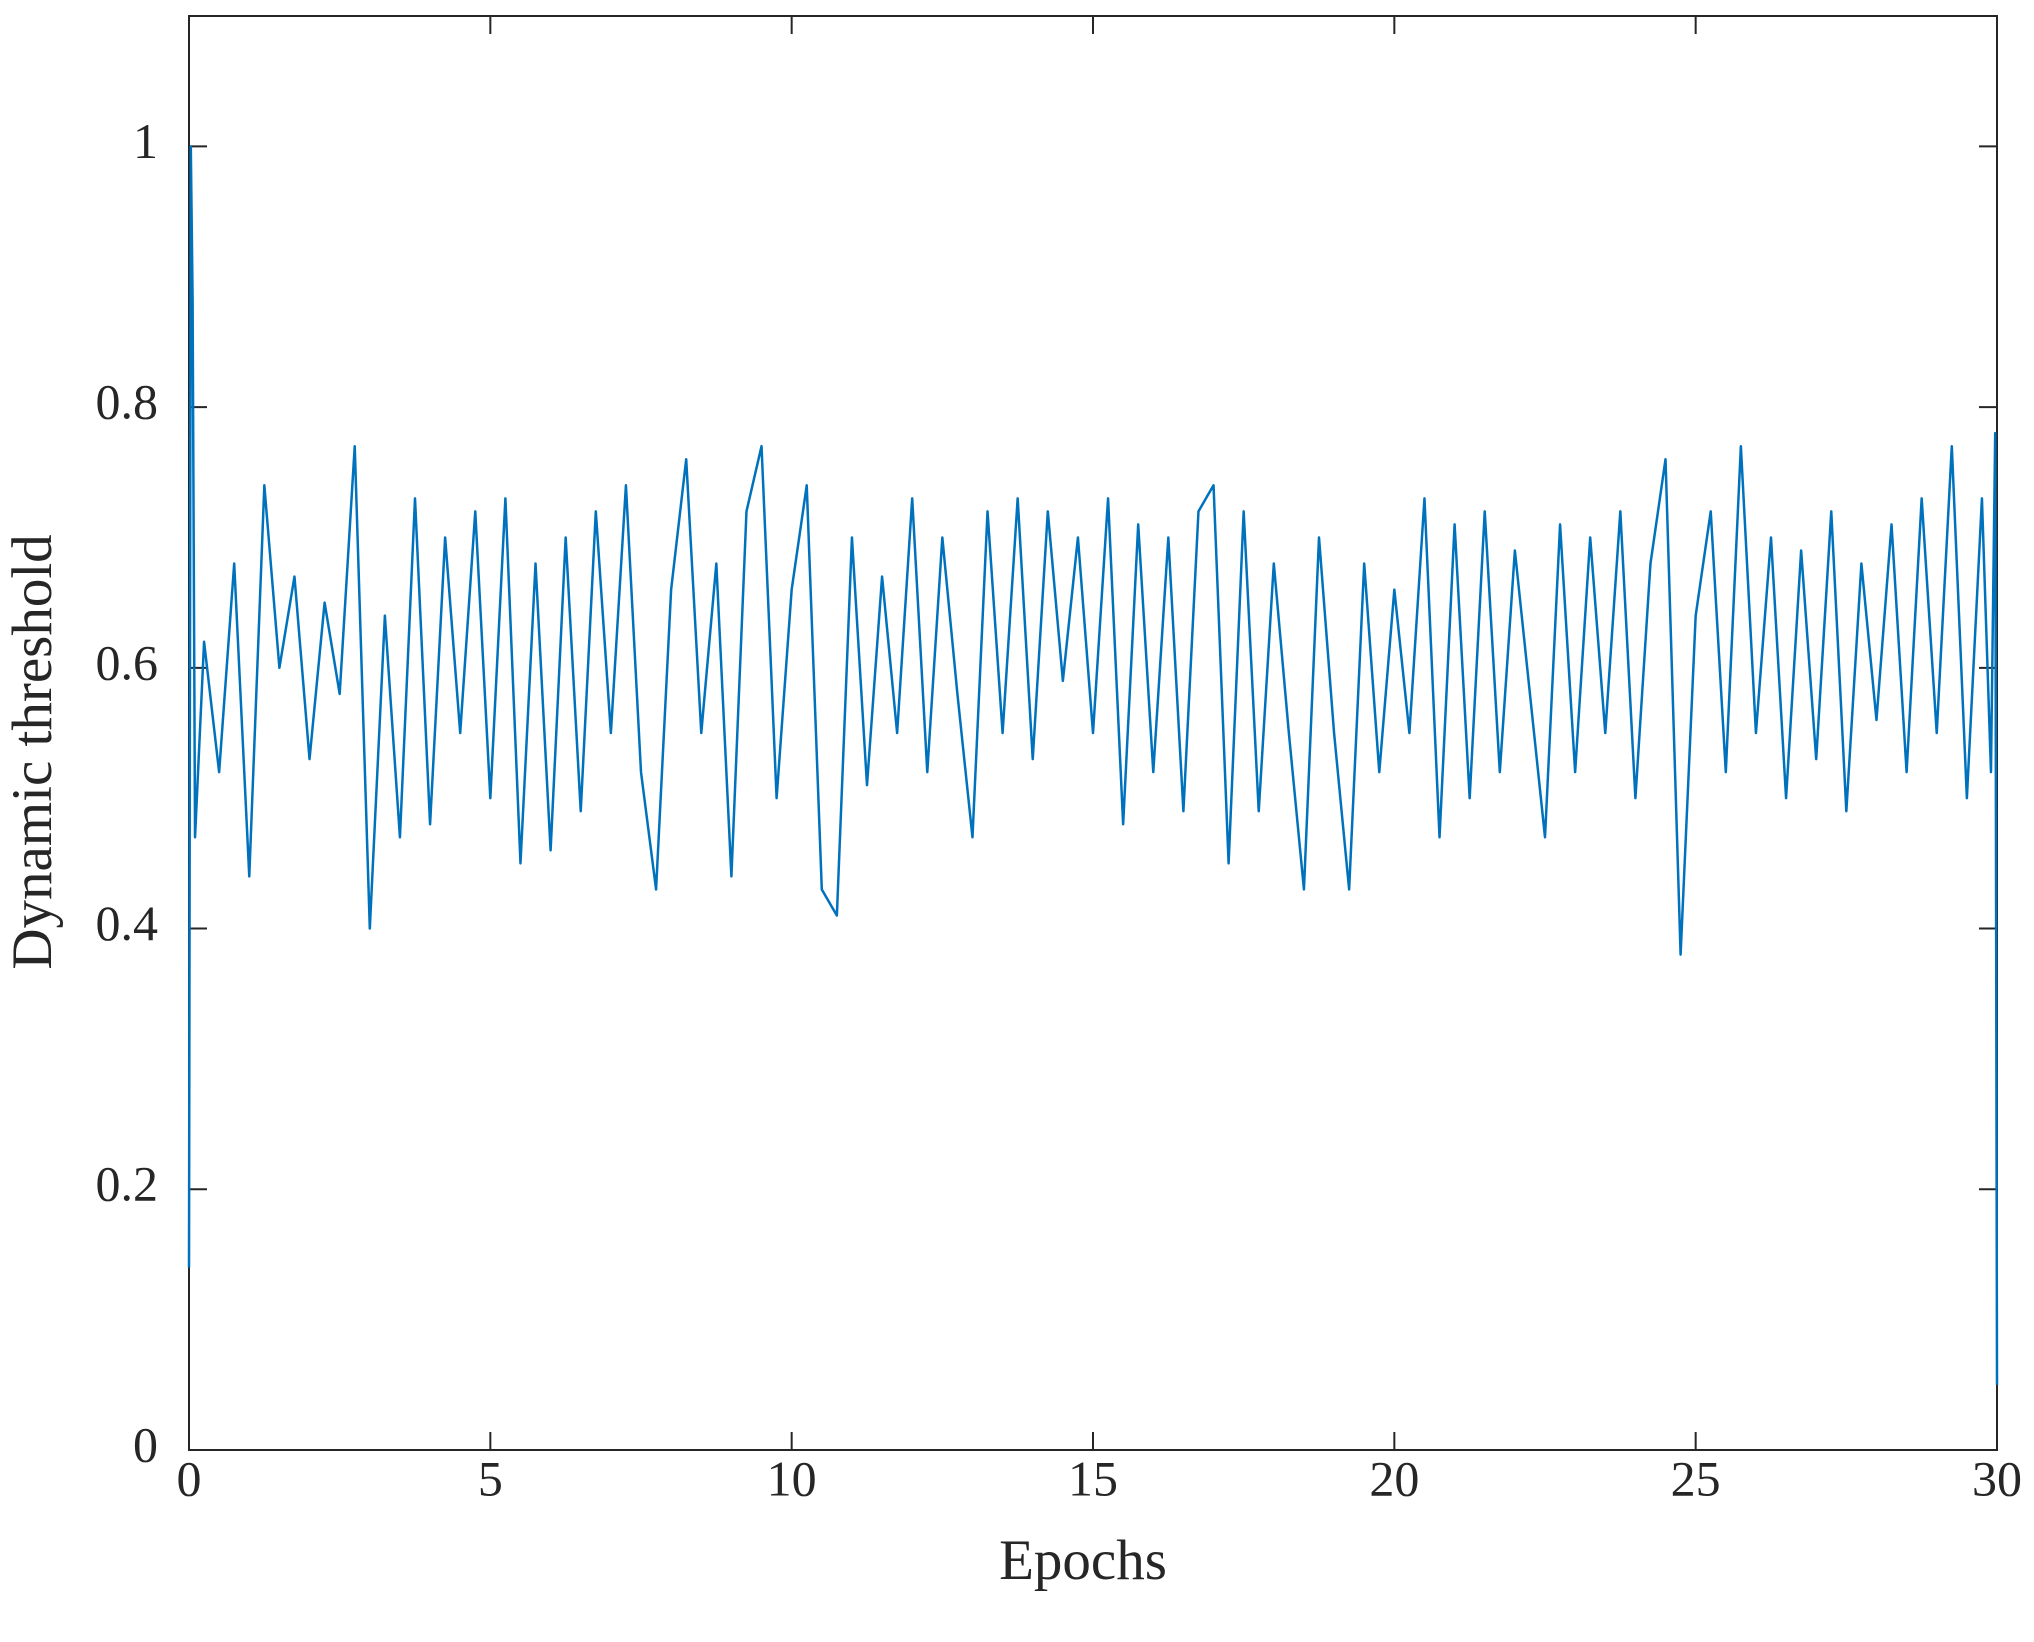  I want to click on x-tick-label: 25, so click(1696, 1478).